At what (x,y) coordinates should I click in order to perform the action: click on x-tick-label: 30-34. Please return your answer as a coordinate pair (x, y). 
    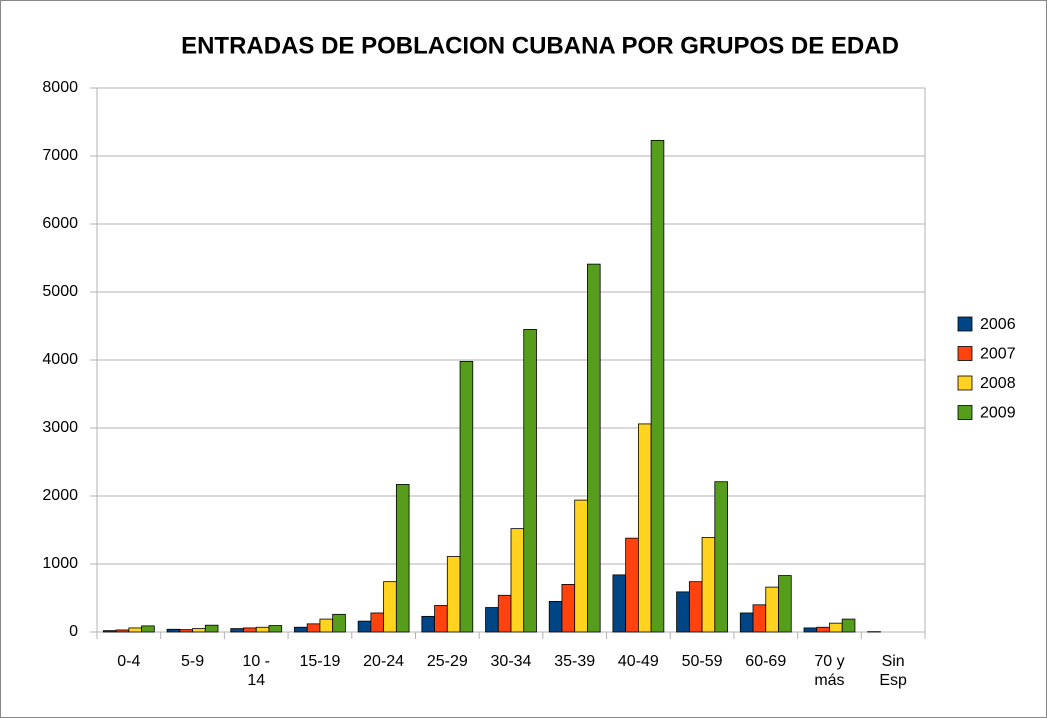
    Looking at the image, I should click on (511, 661).